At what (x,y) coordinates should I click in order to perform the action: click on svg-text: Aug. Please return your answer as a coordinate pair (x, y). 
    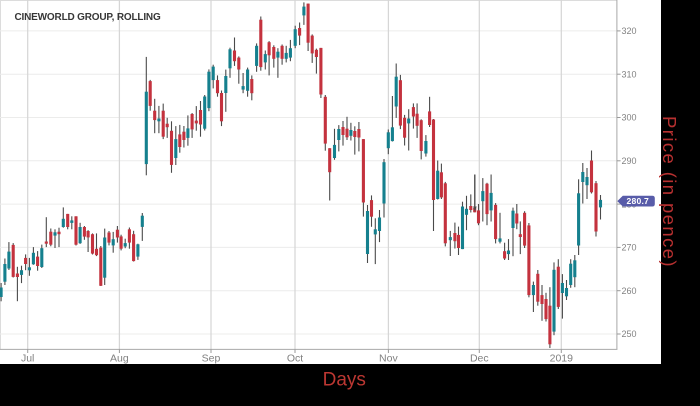
    Looking at the image, I should click on (119, 359).